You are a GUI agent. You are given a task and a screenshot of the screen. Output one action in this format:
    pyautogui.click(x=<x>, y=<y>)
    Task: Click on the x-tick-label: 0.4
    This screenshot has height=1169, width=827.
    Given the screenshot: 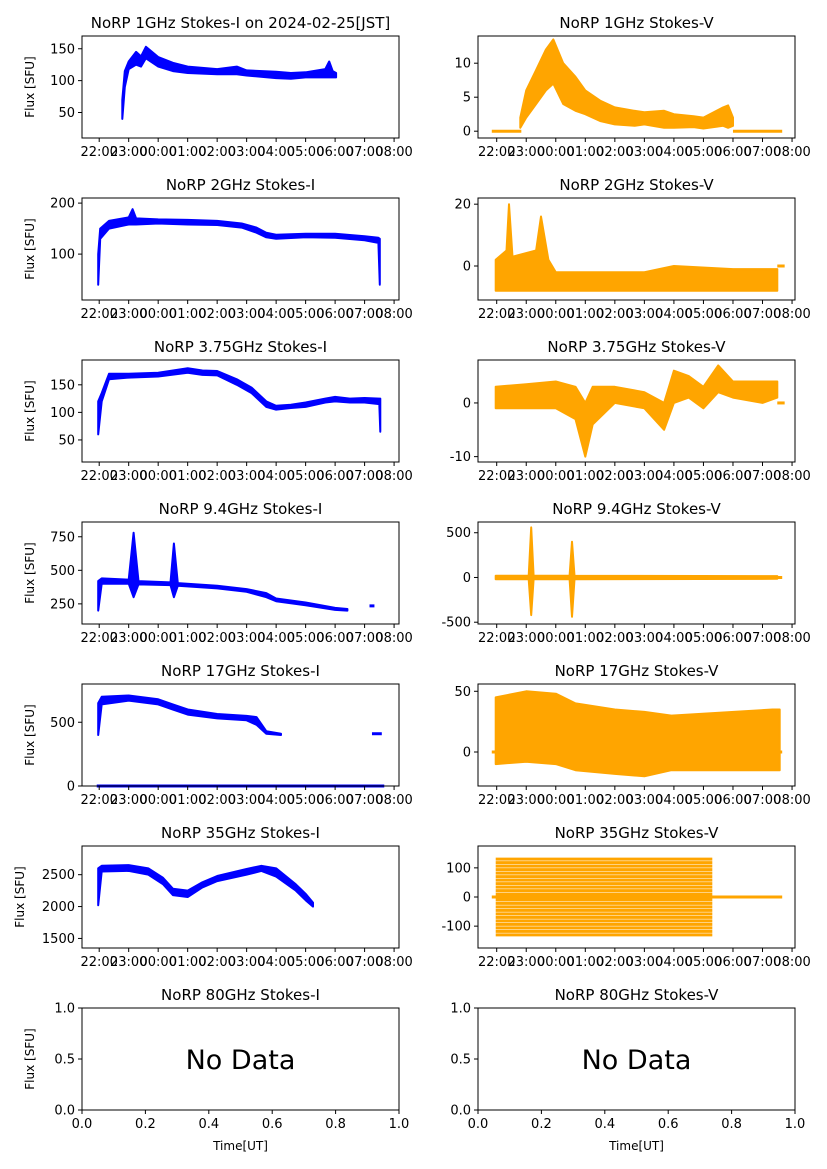 What is the action you would take?
    pyautogui.click(x=604, y=1124)
    